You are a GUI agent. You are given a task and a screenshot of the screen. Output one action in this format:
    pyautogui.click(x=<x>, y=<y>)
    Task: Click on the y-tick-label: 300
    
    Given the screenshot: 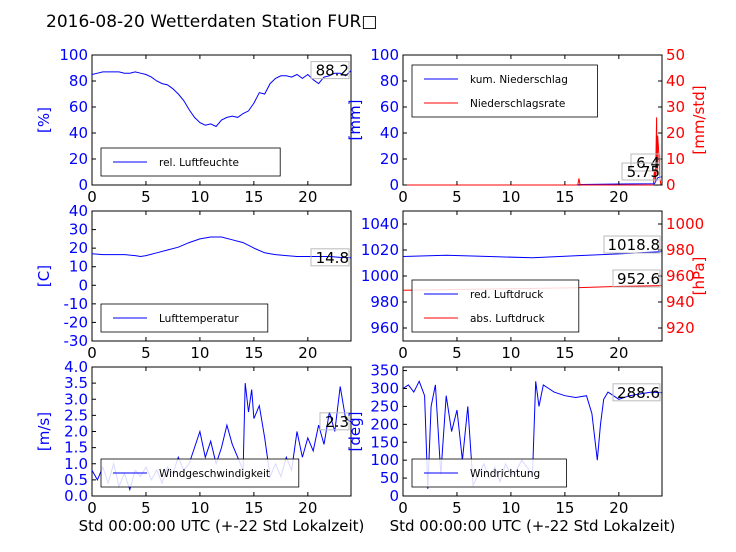 What is the action you would take?
    pyautogui.click(x=384, y=389)
    